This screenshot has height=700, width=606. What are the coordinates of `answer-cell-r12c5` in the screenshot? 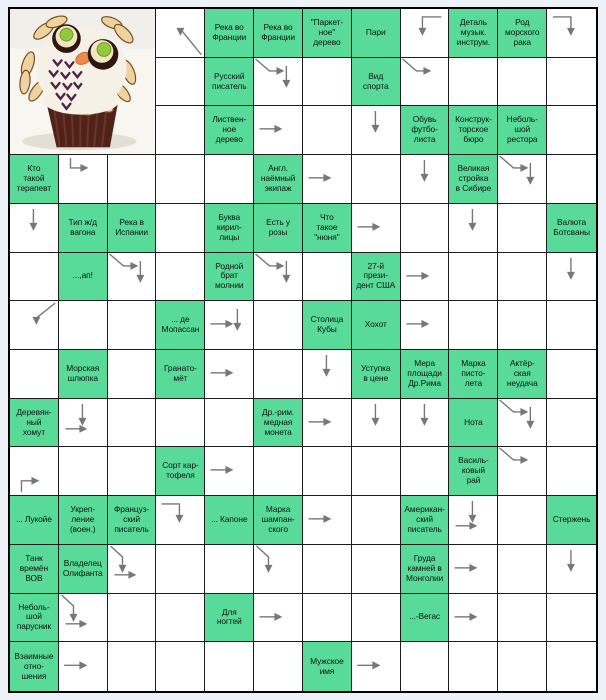 It's located at (230, 569).